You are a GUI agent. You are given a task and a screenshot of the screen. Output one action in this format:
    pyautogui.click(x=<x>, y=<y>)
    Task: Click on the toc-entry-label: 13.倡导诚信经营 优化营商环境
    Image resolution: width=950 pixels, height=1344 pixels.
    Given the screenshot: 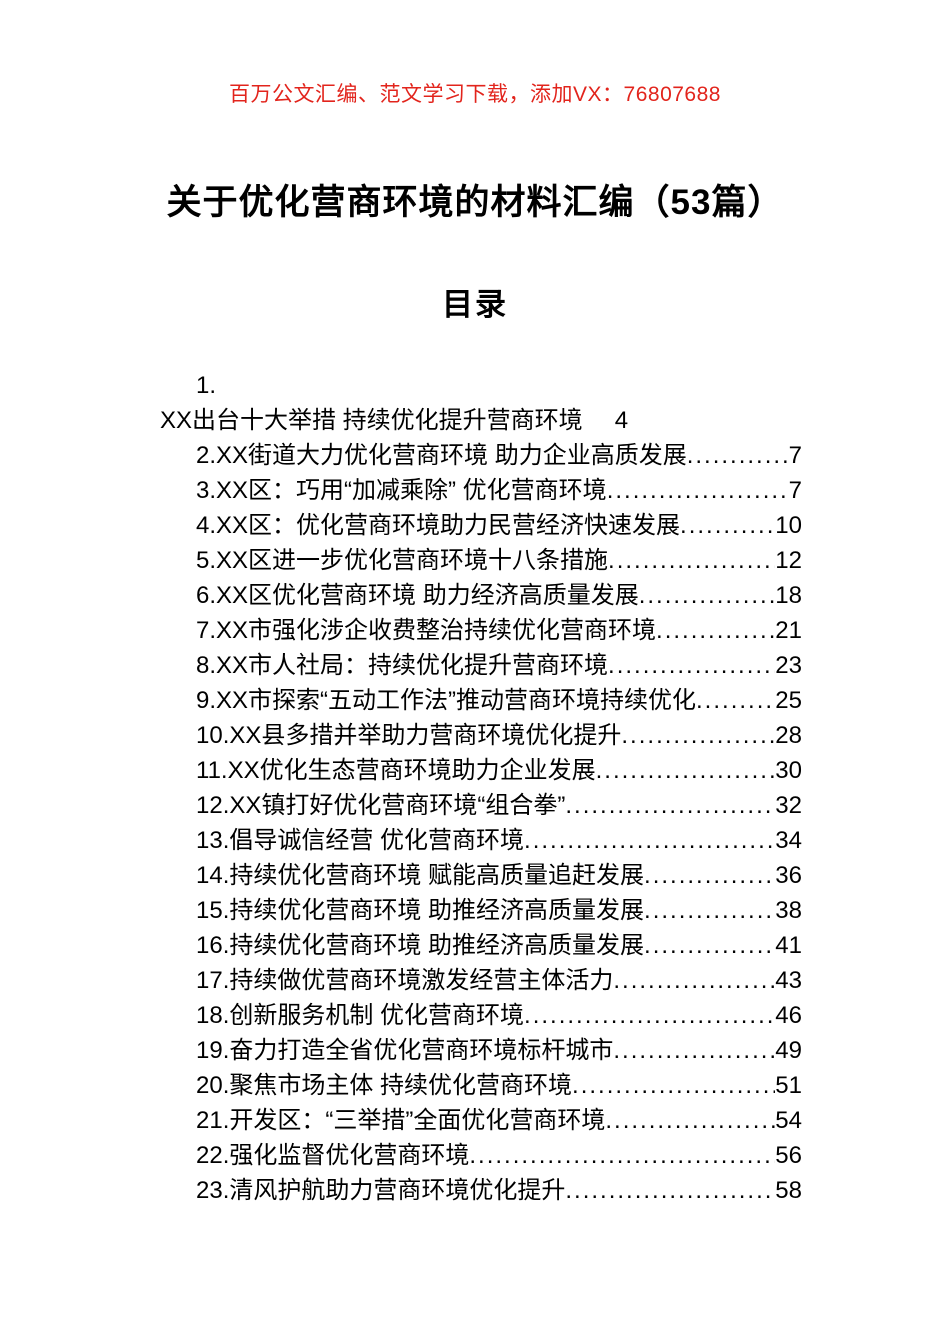 What is the action you would take?
    pyautogui.click(x=360, y=840)
    